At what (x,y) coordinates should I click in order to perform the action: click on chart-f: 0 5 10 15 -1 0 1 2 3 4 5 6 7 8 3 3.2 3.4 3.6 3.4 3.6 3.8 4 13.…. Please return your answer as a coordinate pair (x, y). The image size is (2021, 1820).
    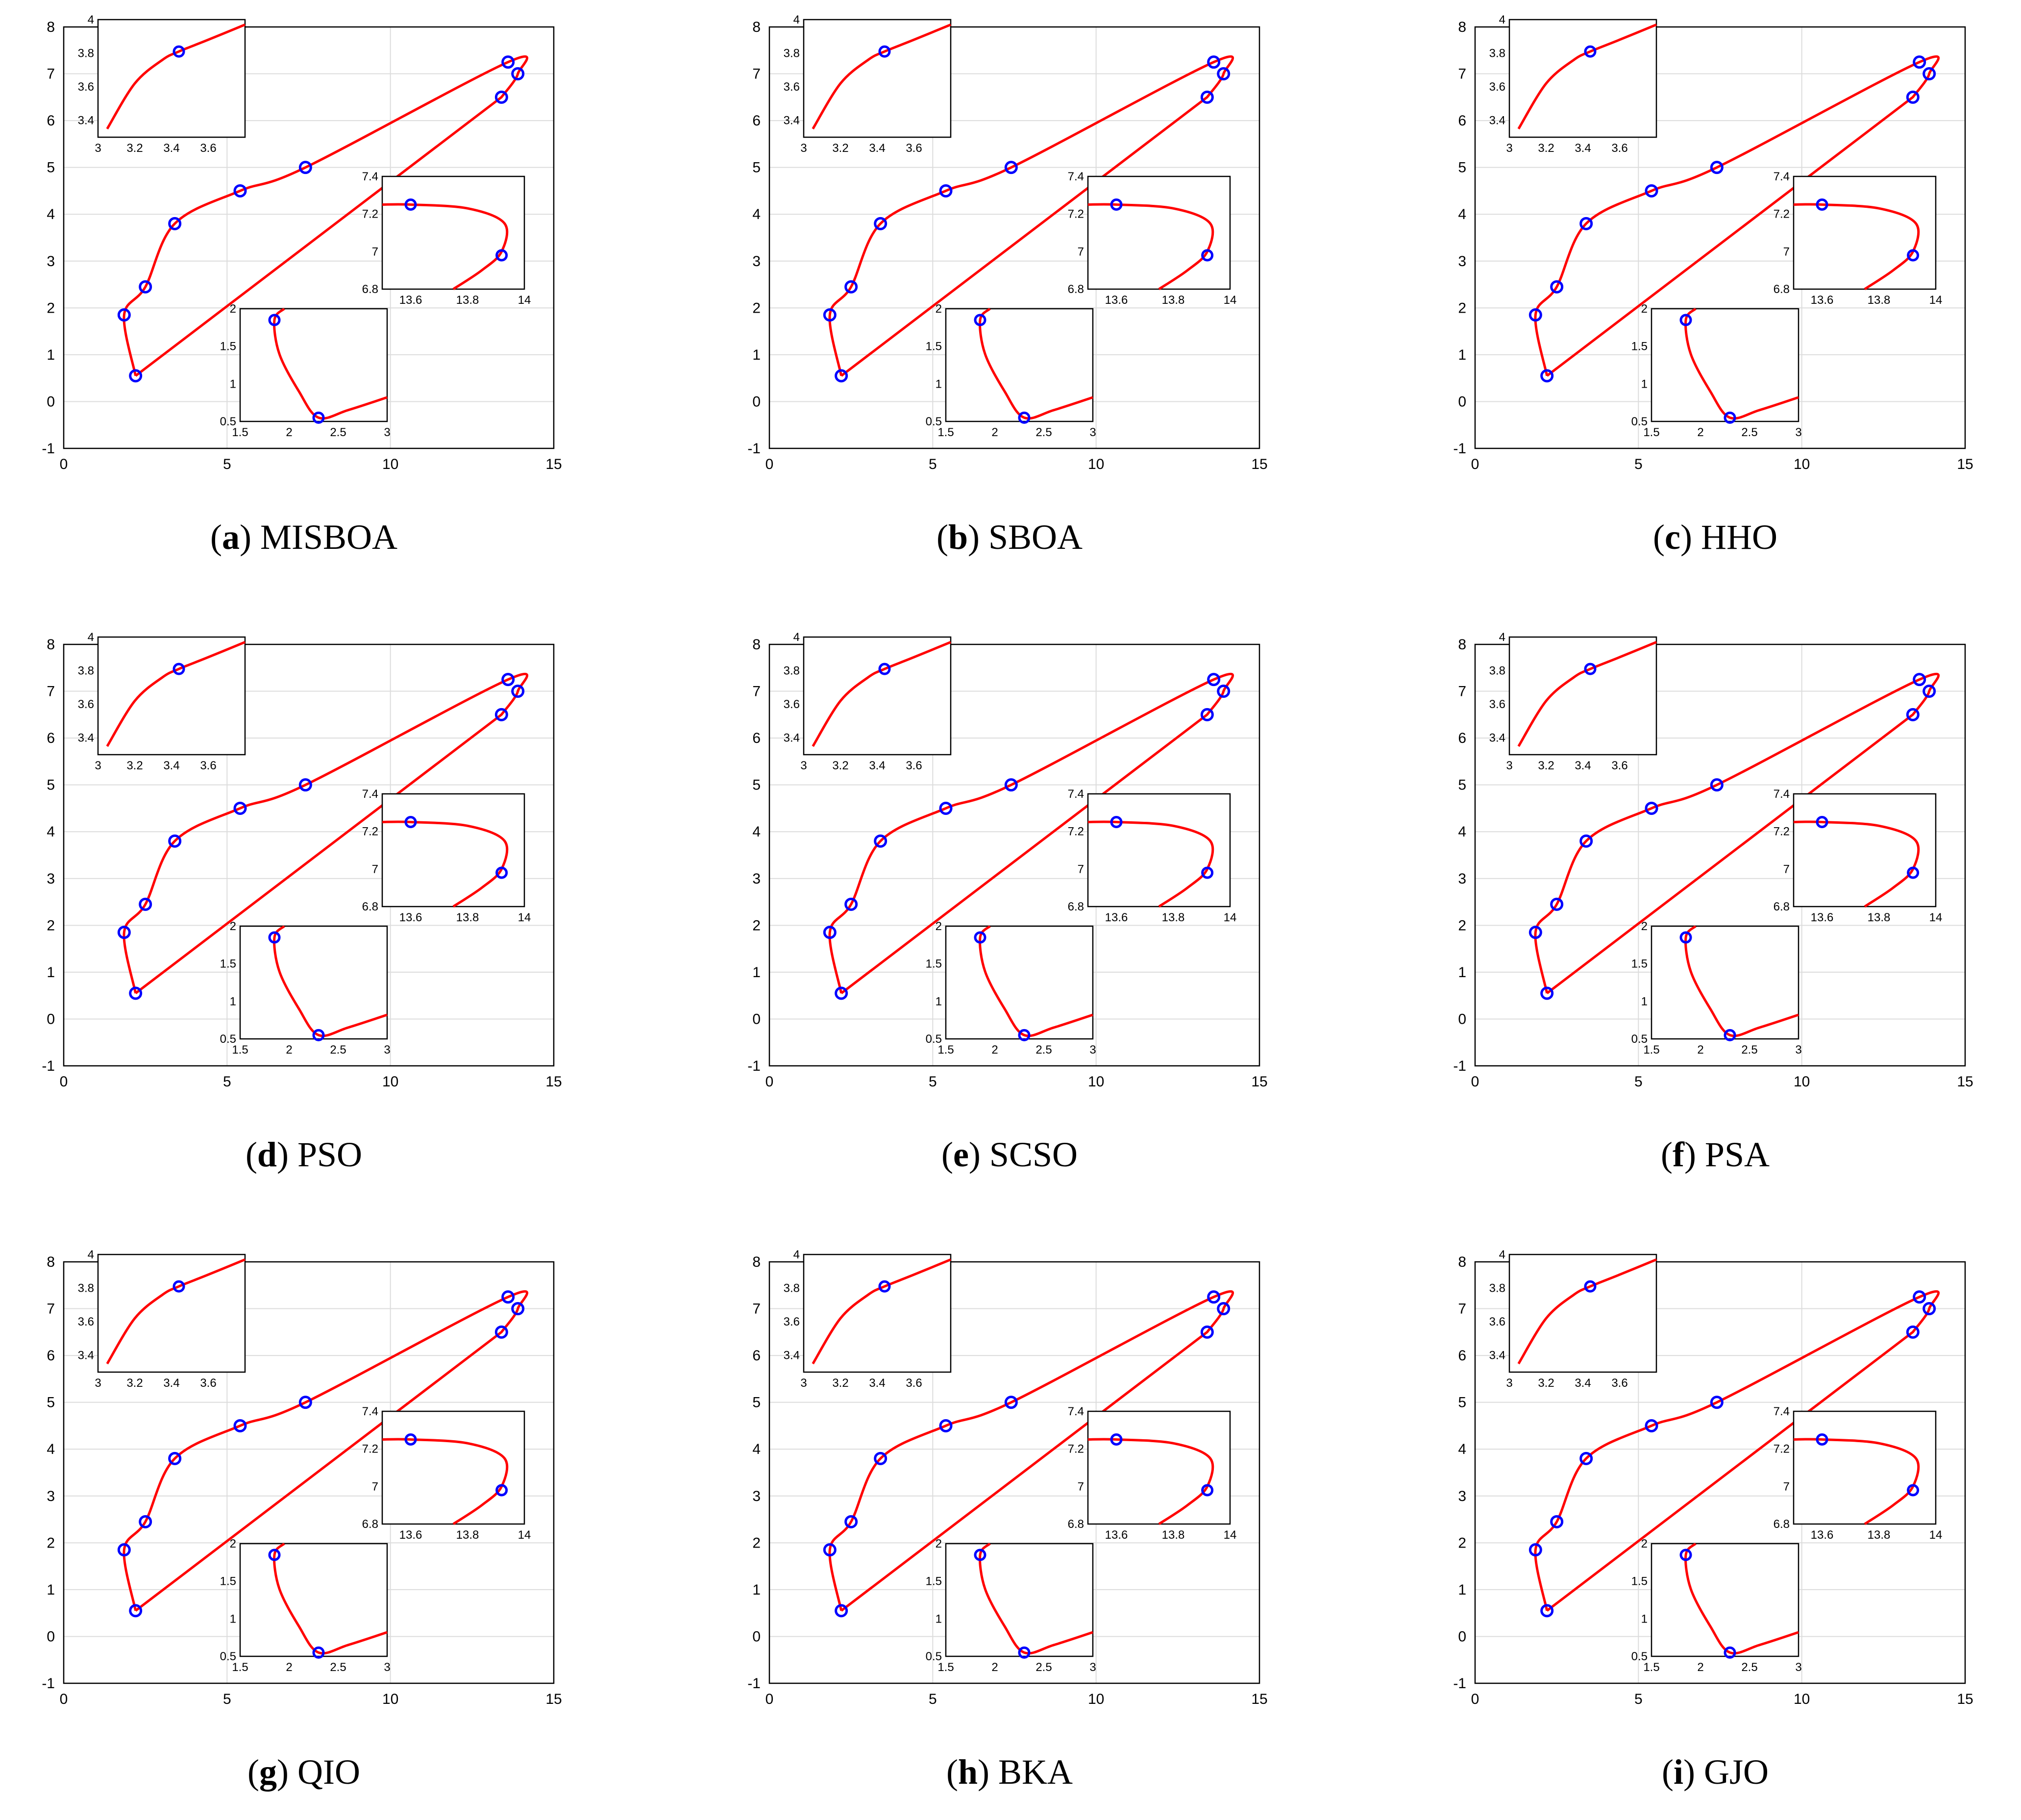
    Looking at the image, I should click on (1713, 860).